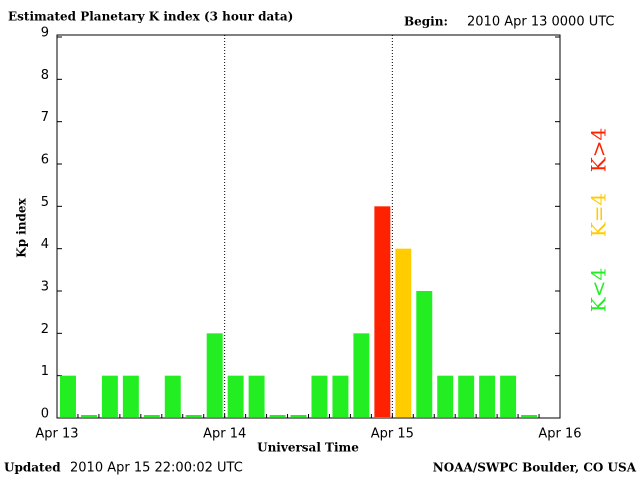 The width and height of the screenshot is (640, 480). Describe the element at coordinates (45, 160) in the screenshot. I see `y-tick-label: 6` at that location.